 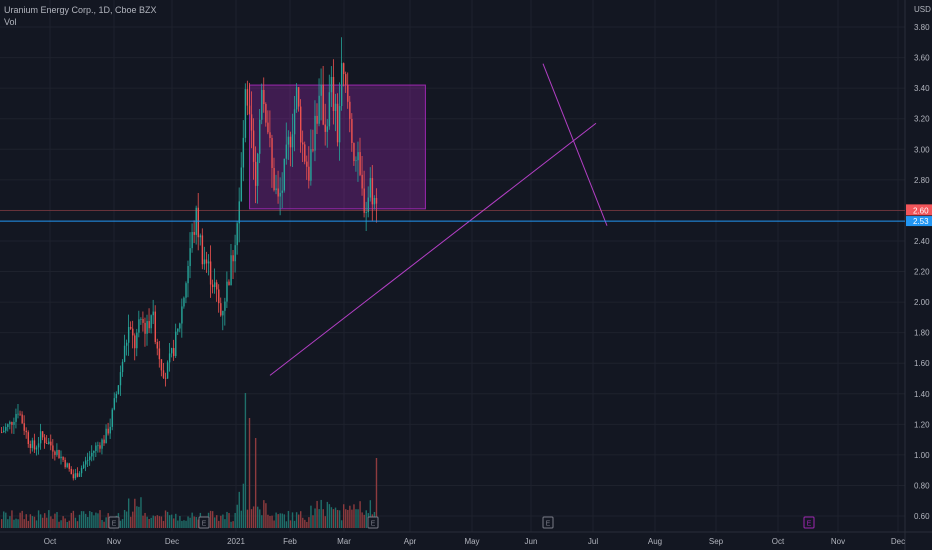 I want to click on descending-trendline, so click(x=575, y=144).